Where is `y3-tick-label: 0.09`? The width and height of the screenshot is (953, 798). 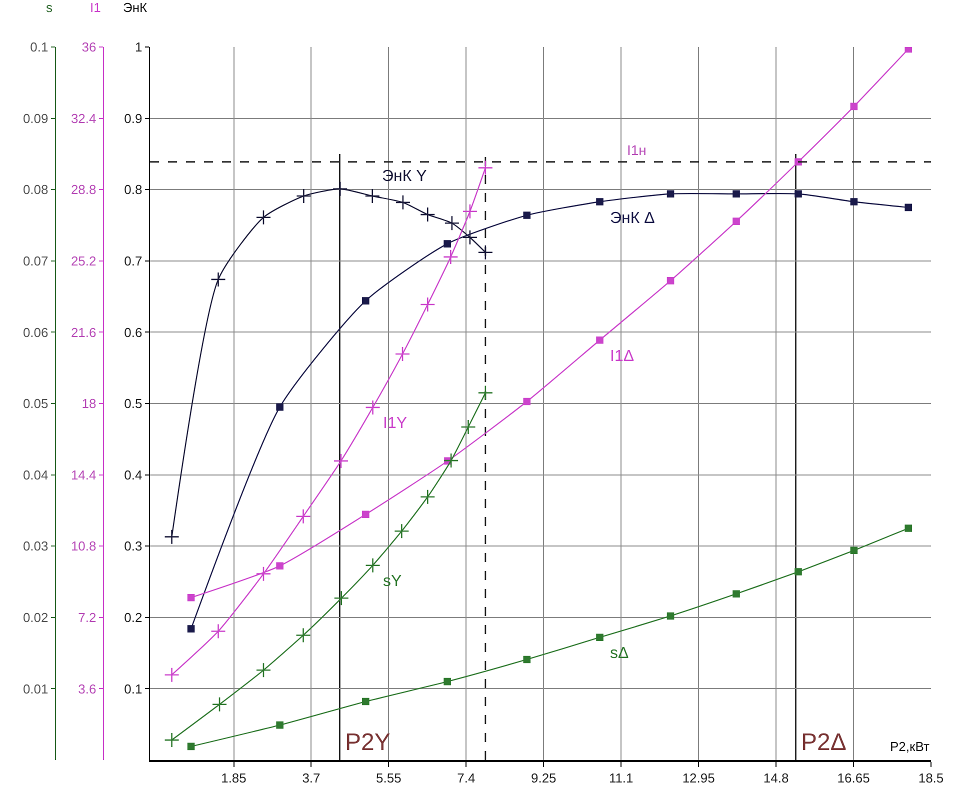 y3-tick-label: 0.09 is located at coordinates (35, 118).